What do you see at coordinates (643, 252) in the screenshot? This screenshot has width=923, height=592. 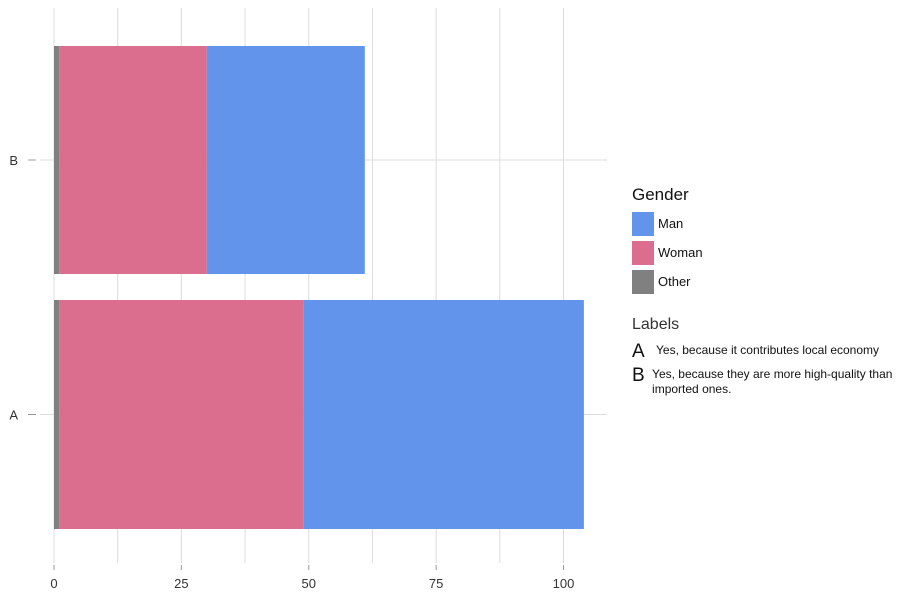 I see `legend-swatch-woman` at bounding box center [643, 252].